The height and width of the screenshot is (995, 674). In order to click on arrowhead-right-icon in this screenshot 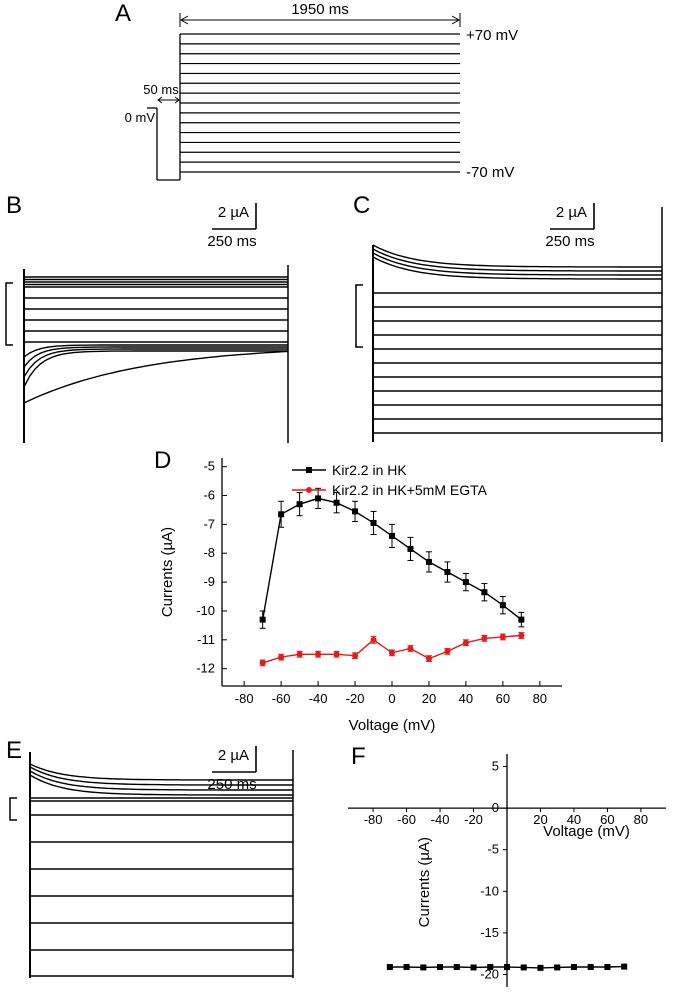, I will do `click(177, 100)`.